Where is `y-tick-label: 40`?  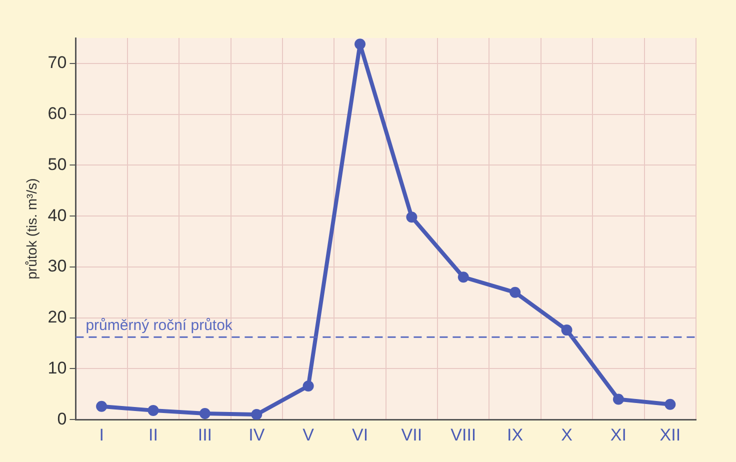
y-tick-label: 40 is located at coordinates (57, 215).